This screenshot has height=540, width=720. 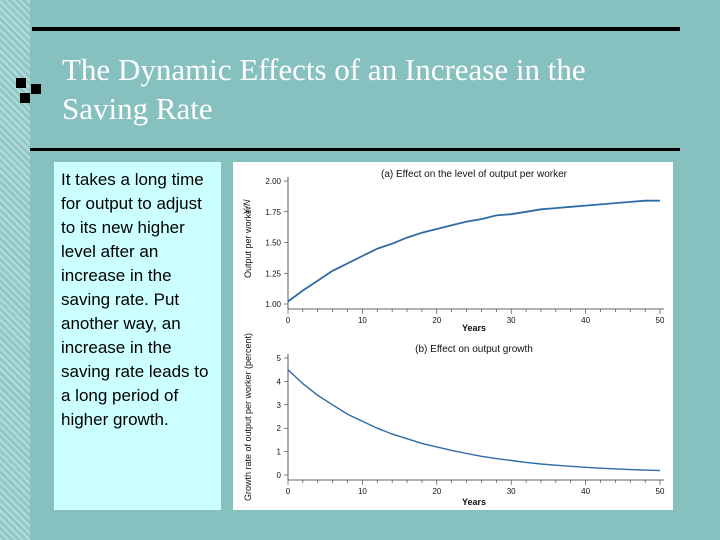 I want to click on y-tick-label: 2.00, so click(x=273, y=181).